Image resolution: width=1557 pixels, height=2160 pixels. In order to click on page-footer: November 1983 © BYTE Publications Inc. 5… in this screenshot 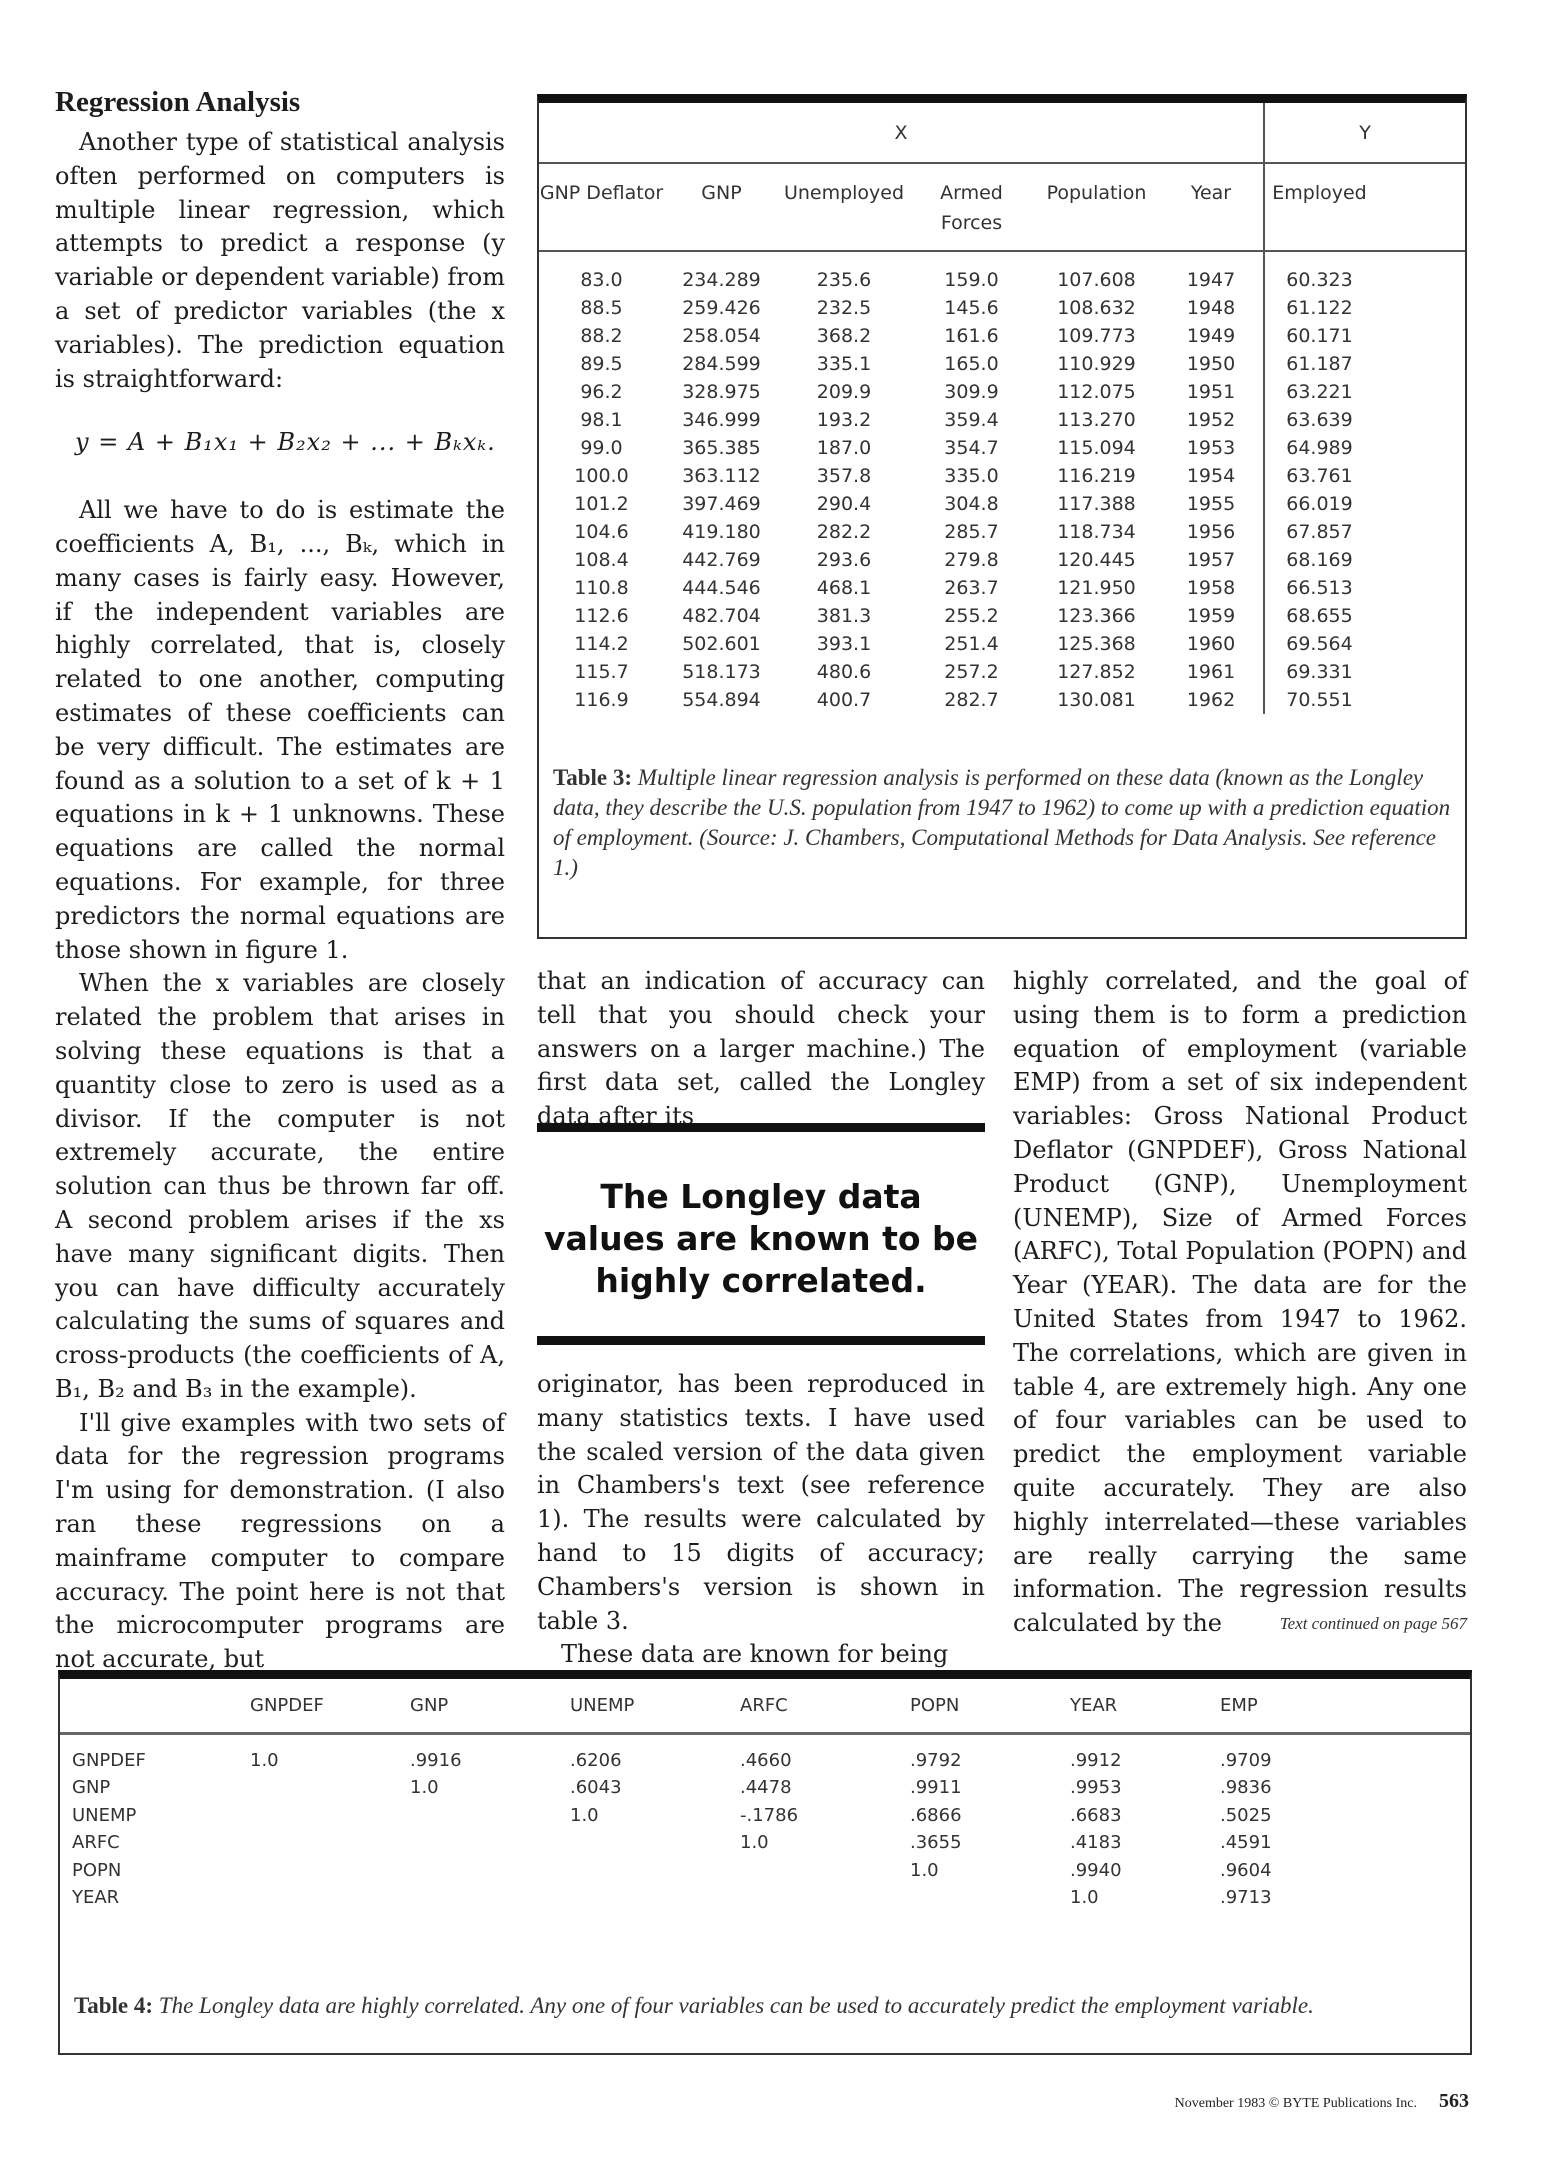, I will do `click(1322, 2101)`.